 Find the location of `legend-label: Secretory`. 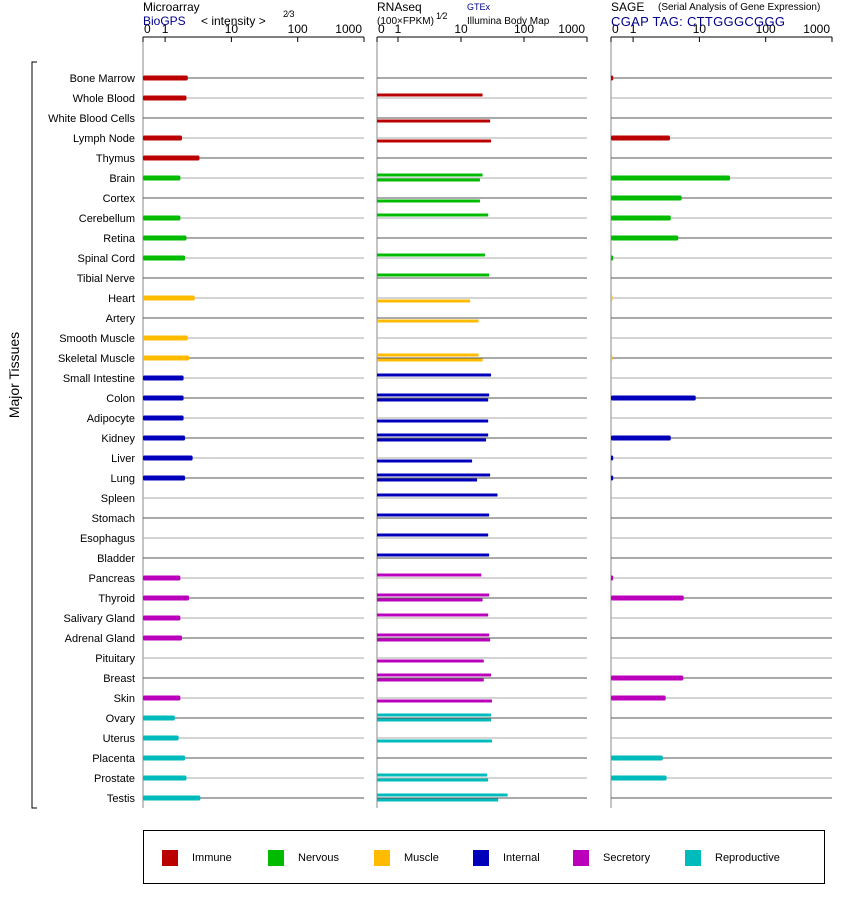

legend-label: Secretory is located at coordinates (627, 858).